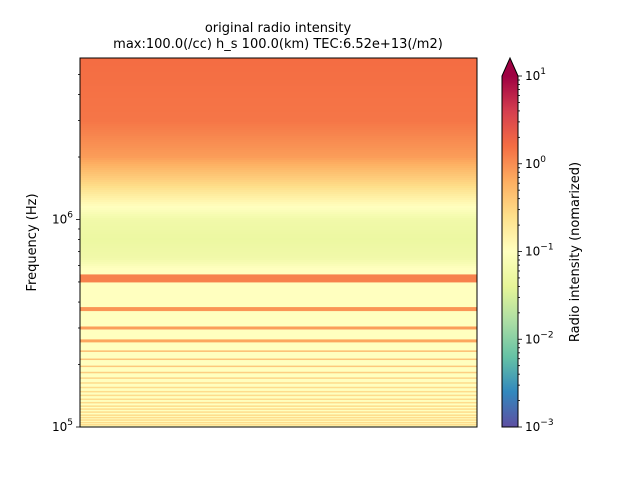  I want to click on y-axis: 10⁵ 10⁶, so click(66, 254).